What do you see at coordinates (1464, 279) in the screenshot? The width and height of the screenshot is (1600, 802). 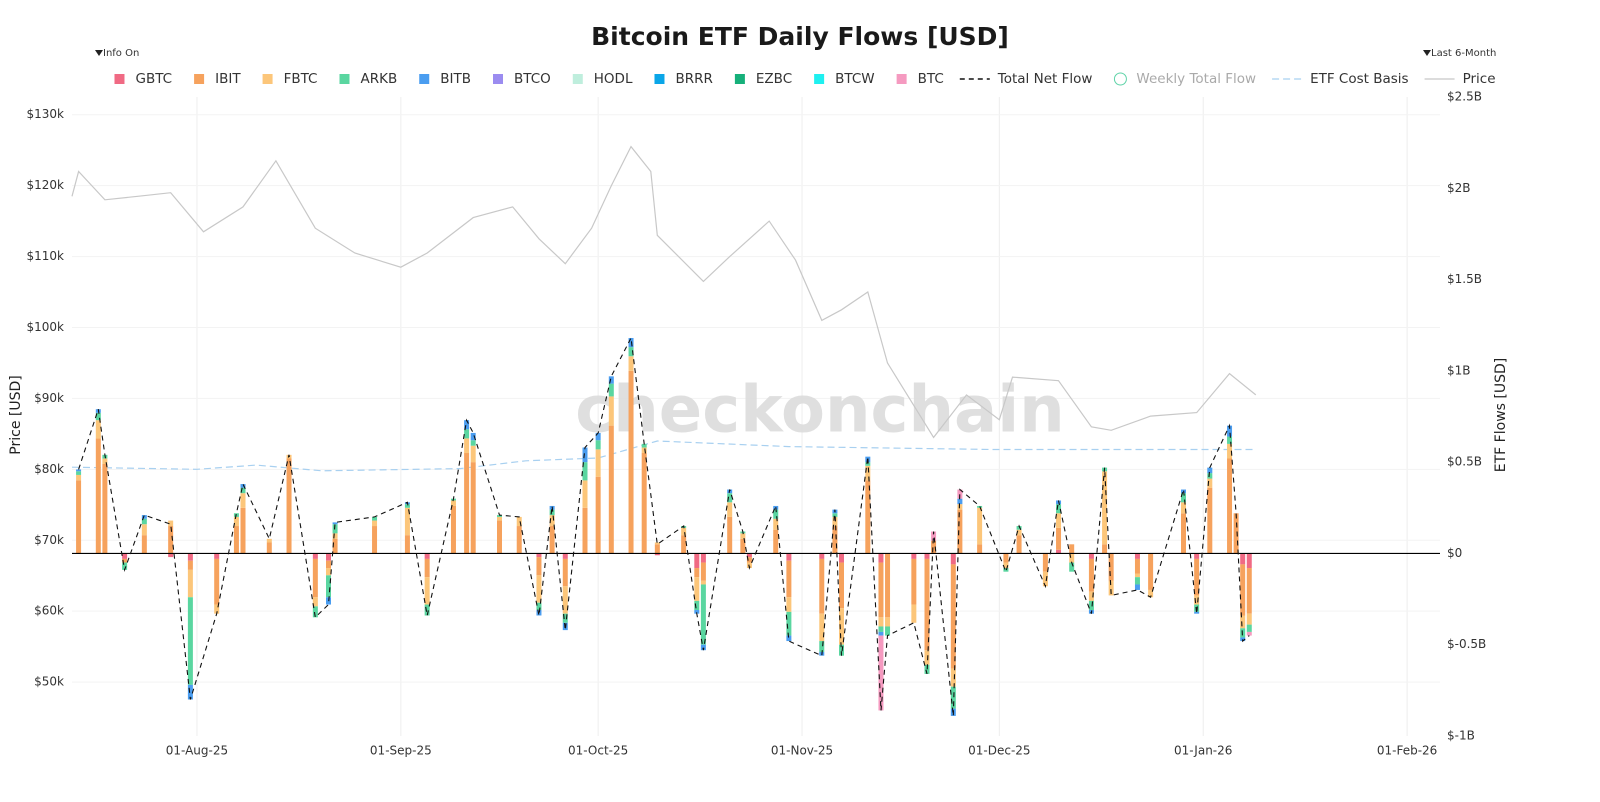 I see `y2-tick-label: $1.5B` at bounding box center [1464, 279].